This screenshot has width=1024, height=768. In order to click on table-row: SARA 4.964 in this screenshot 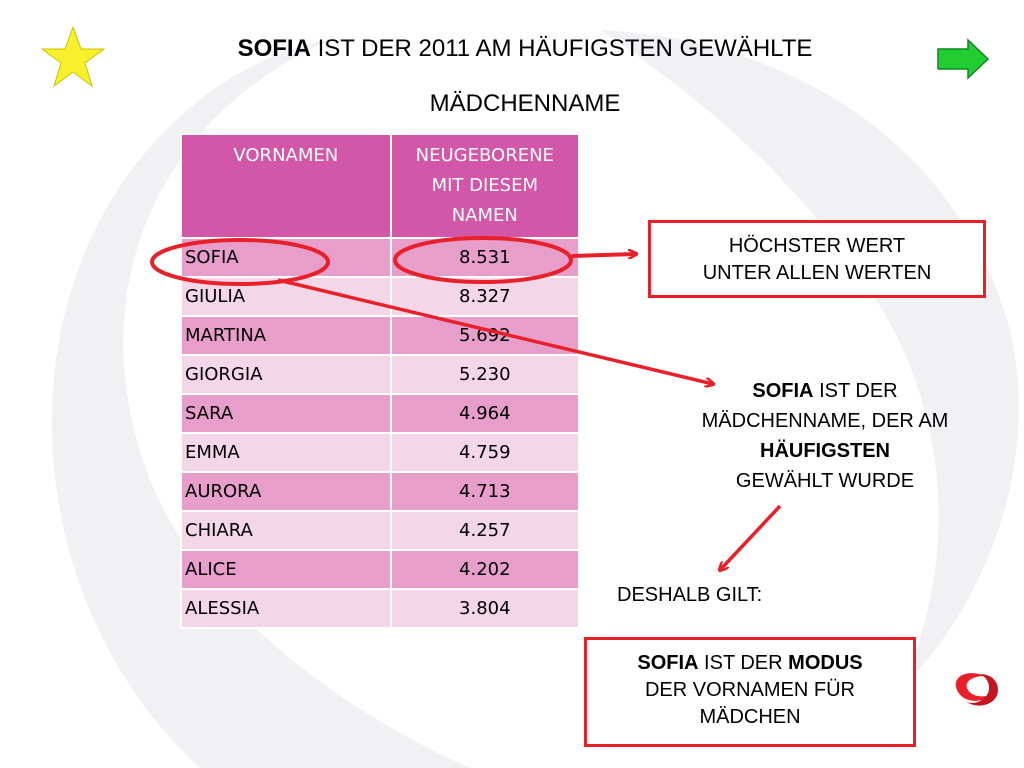, I will do `click(380, 413)`.